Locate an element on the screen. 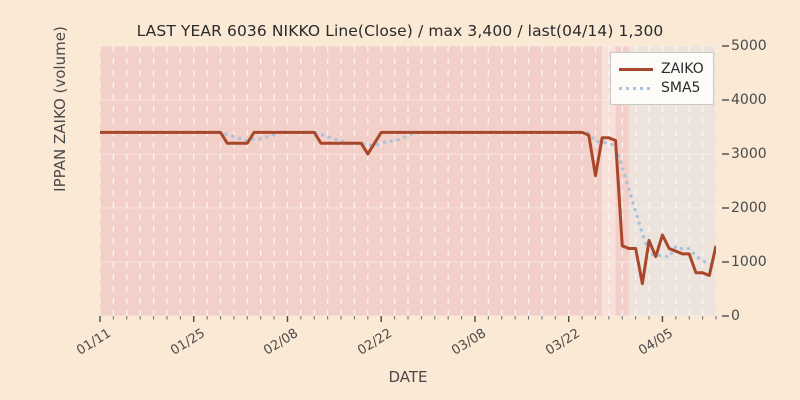 This screenshot has width=800, height=400. x-axis-label: DATE is located at coordinates (408, 377).